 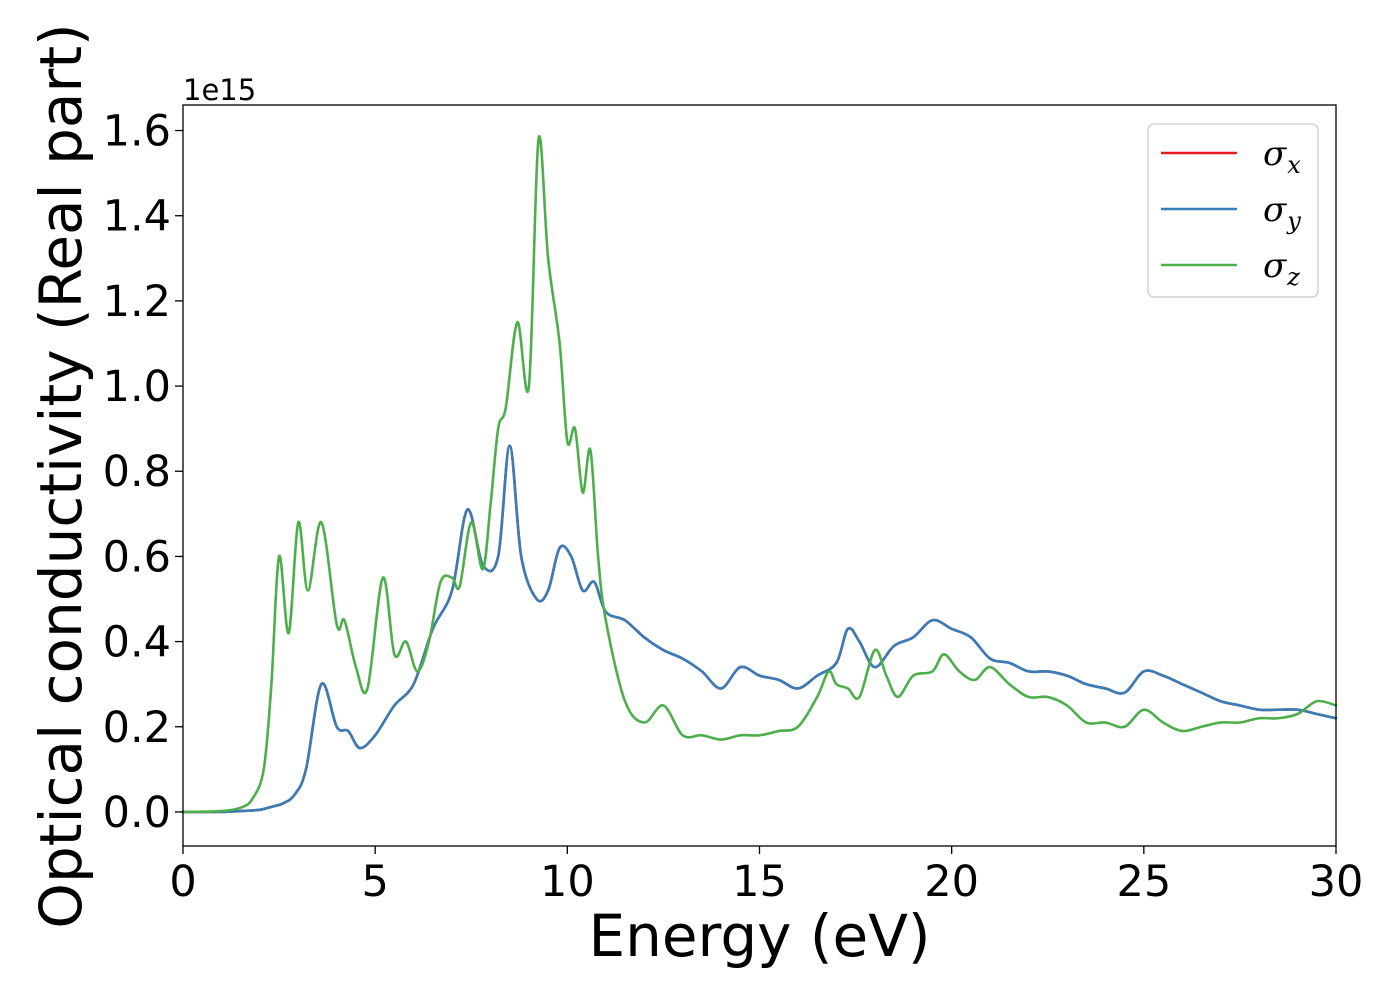 What do you see at coordinates (374, 882) in the screenshot?
I see `x-tick-label: 5` at bounding box center [374, 882].